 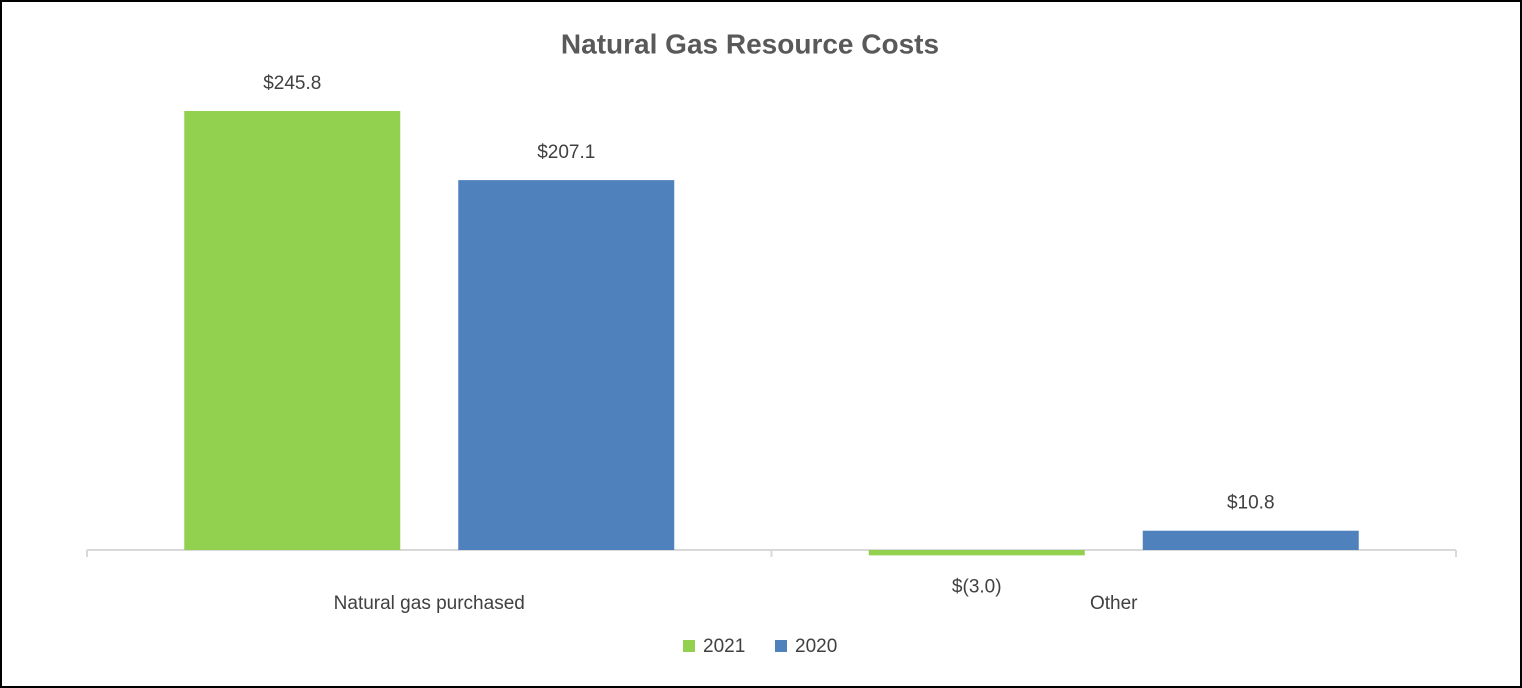 What do you see at coordinates (1114, 603) in the screenshot?
I see `x-tick-label: Other` at bounding box center [1114, 603].